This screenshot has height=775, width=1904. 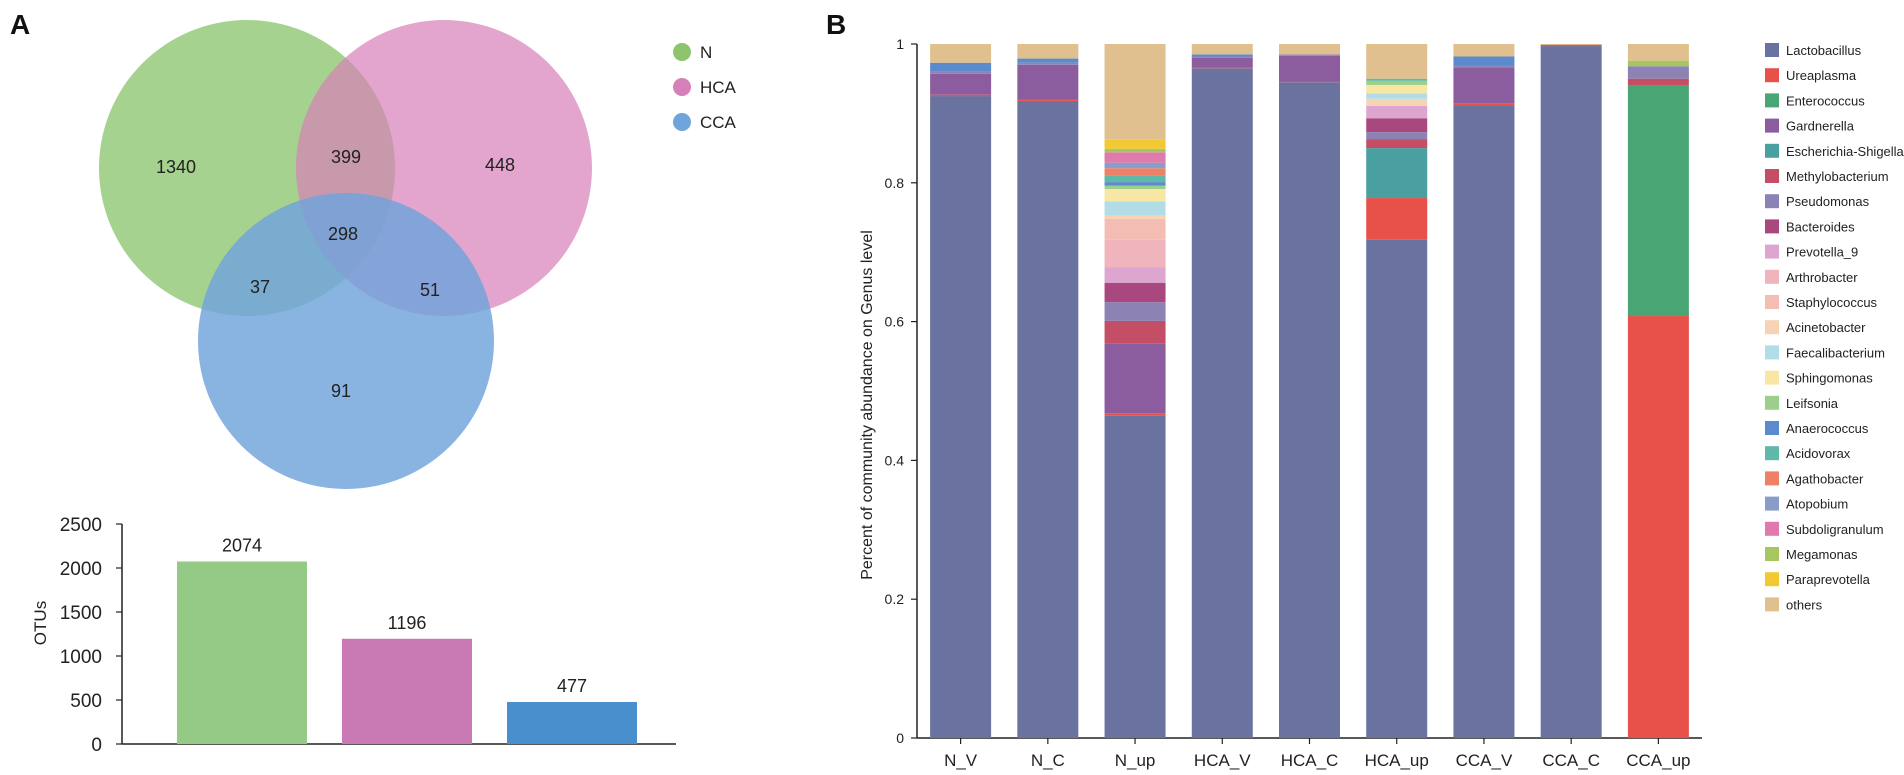 I want to click on stack-cca-v-anaerococcus, so click(x=1484, y=61).